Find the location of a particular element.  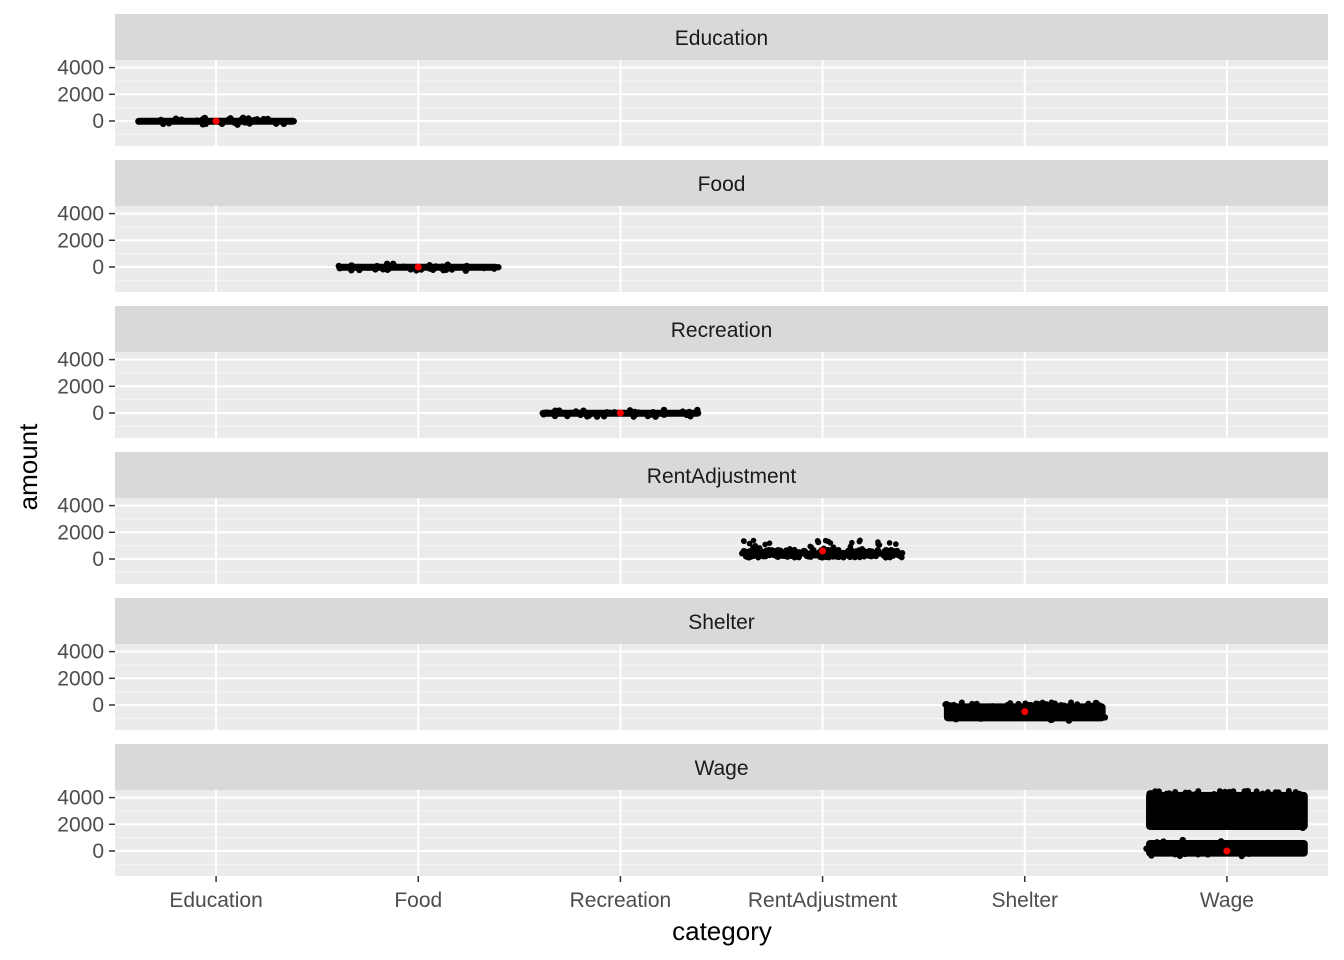

x-tick-label: Recreation is located at coordinates (621, 900).